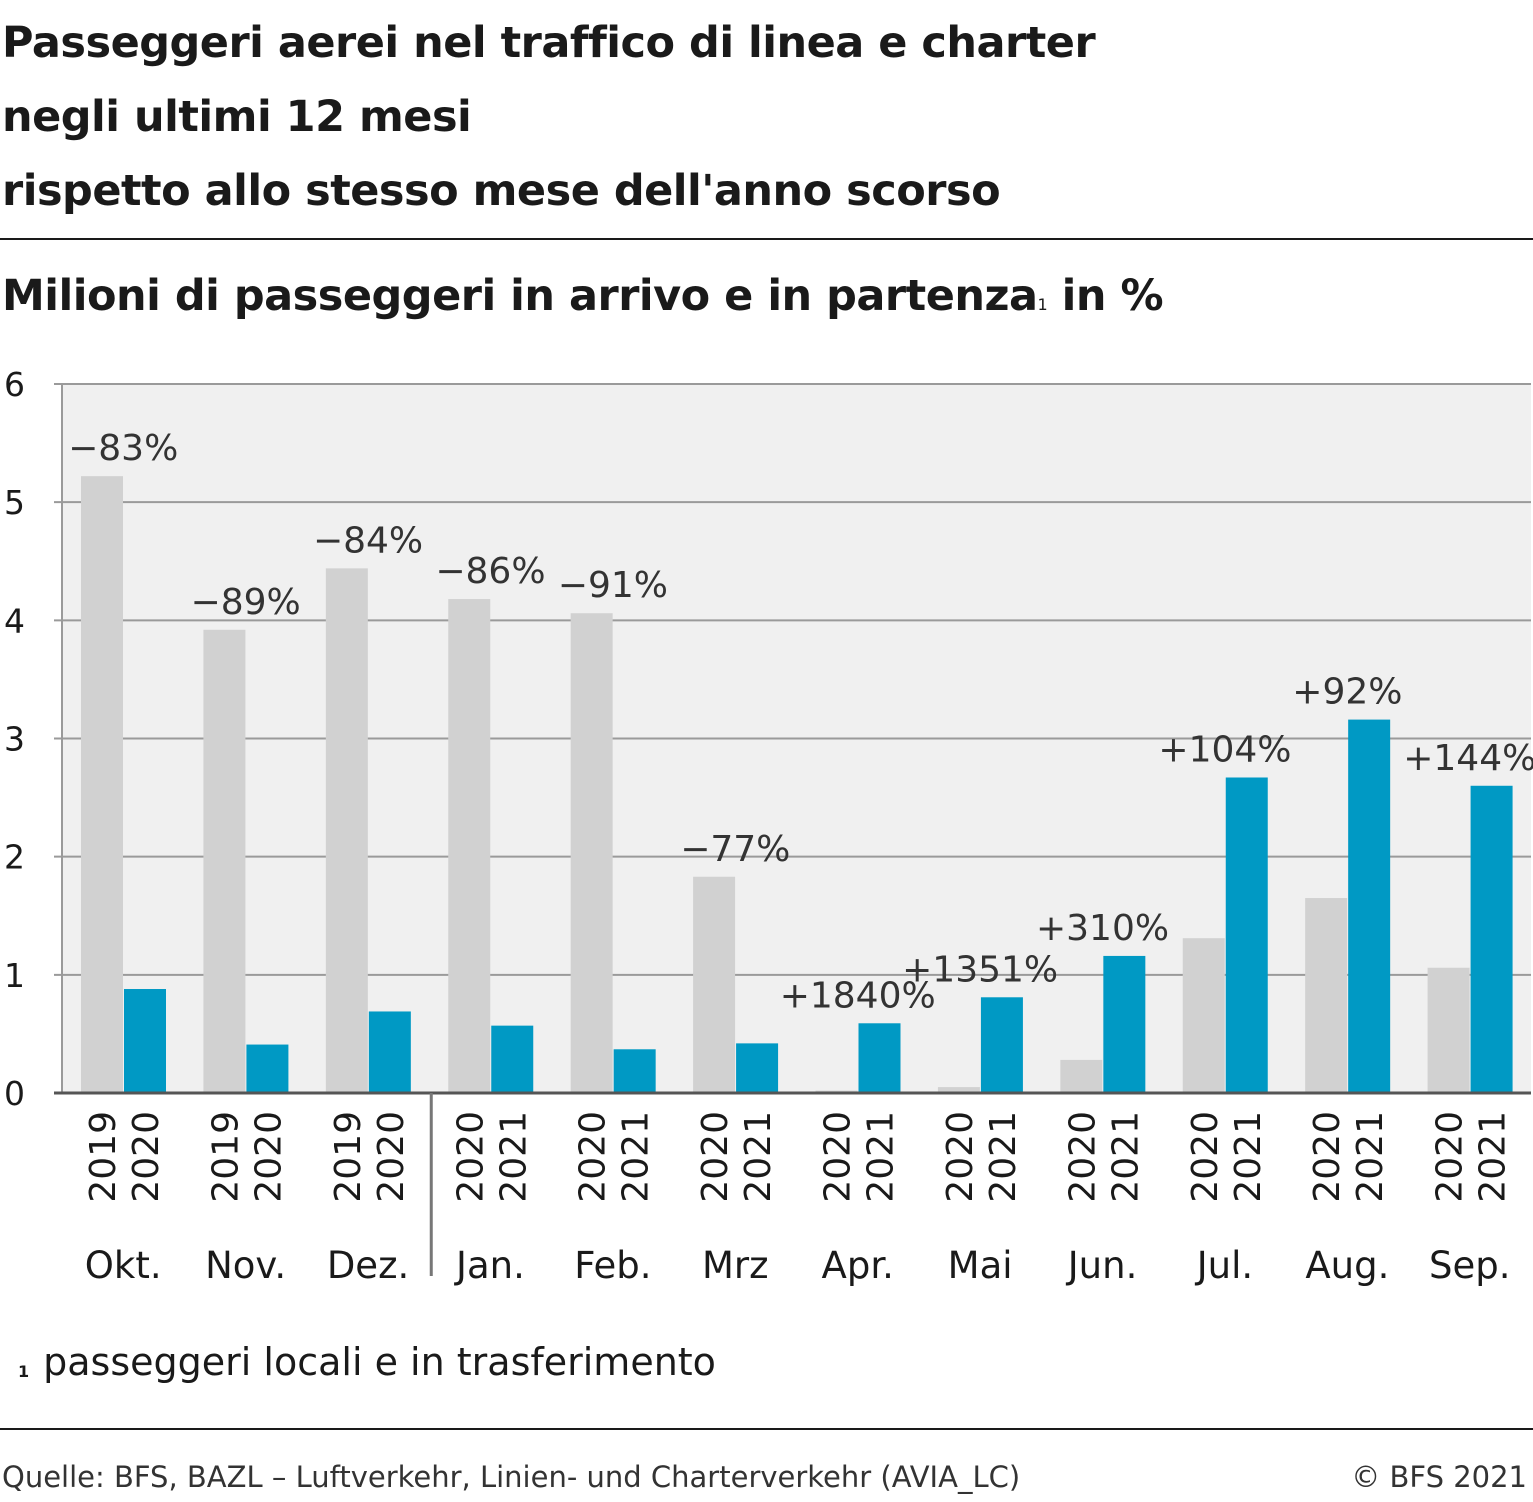  I want to click on month-label: Mai, so click(980, 1265).